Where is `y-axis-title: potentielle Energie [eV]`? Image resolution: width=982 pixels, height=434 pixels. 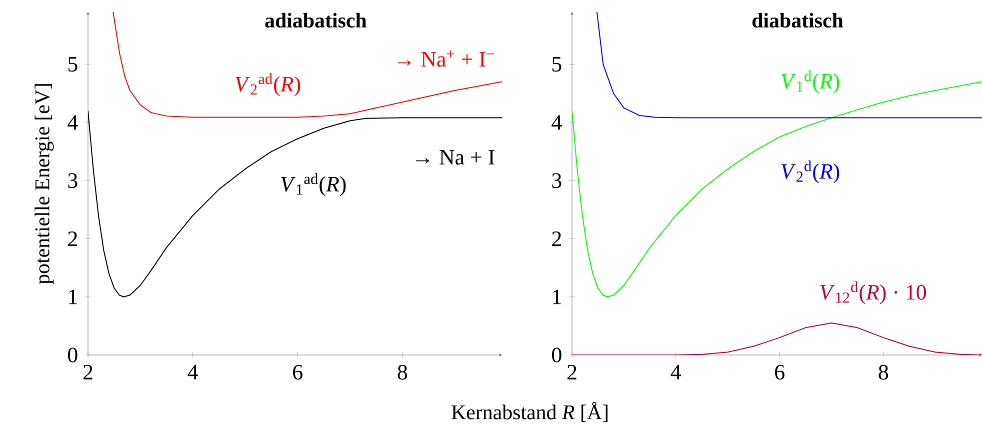 y-axis-title: potentielle Energie [eV] is located at coordinates (44, 184).